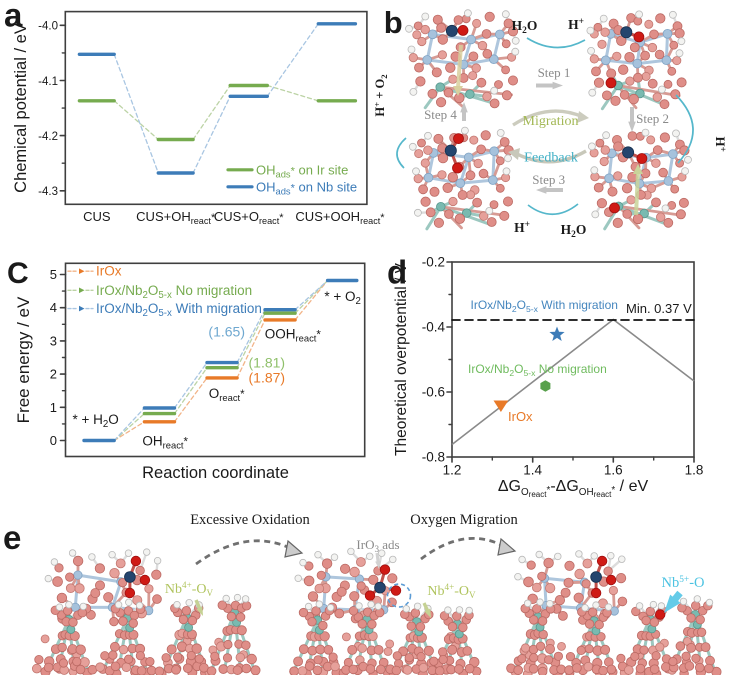 The image size is (733, 675). What do you see at coordinates (53, 274) in the screenshot?
I see `svg-text: 5` at bounding box center [53, 274].